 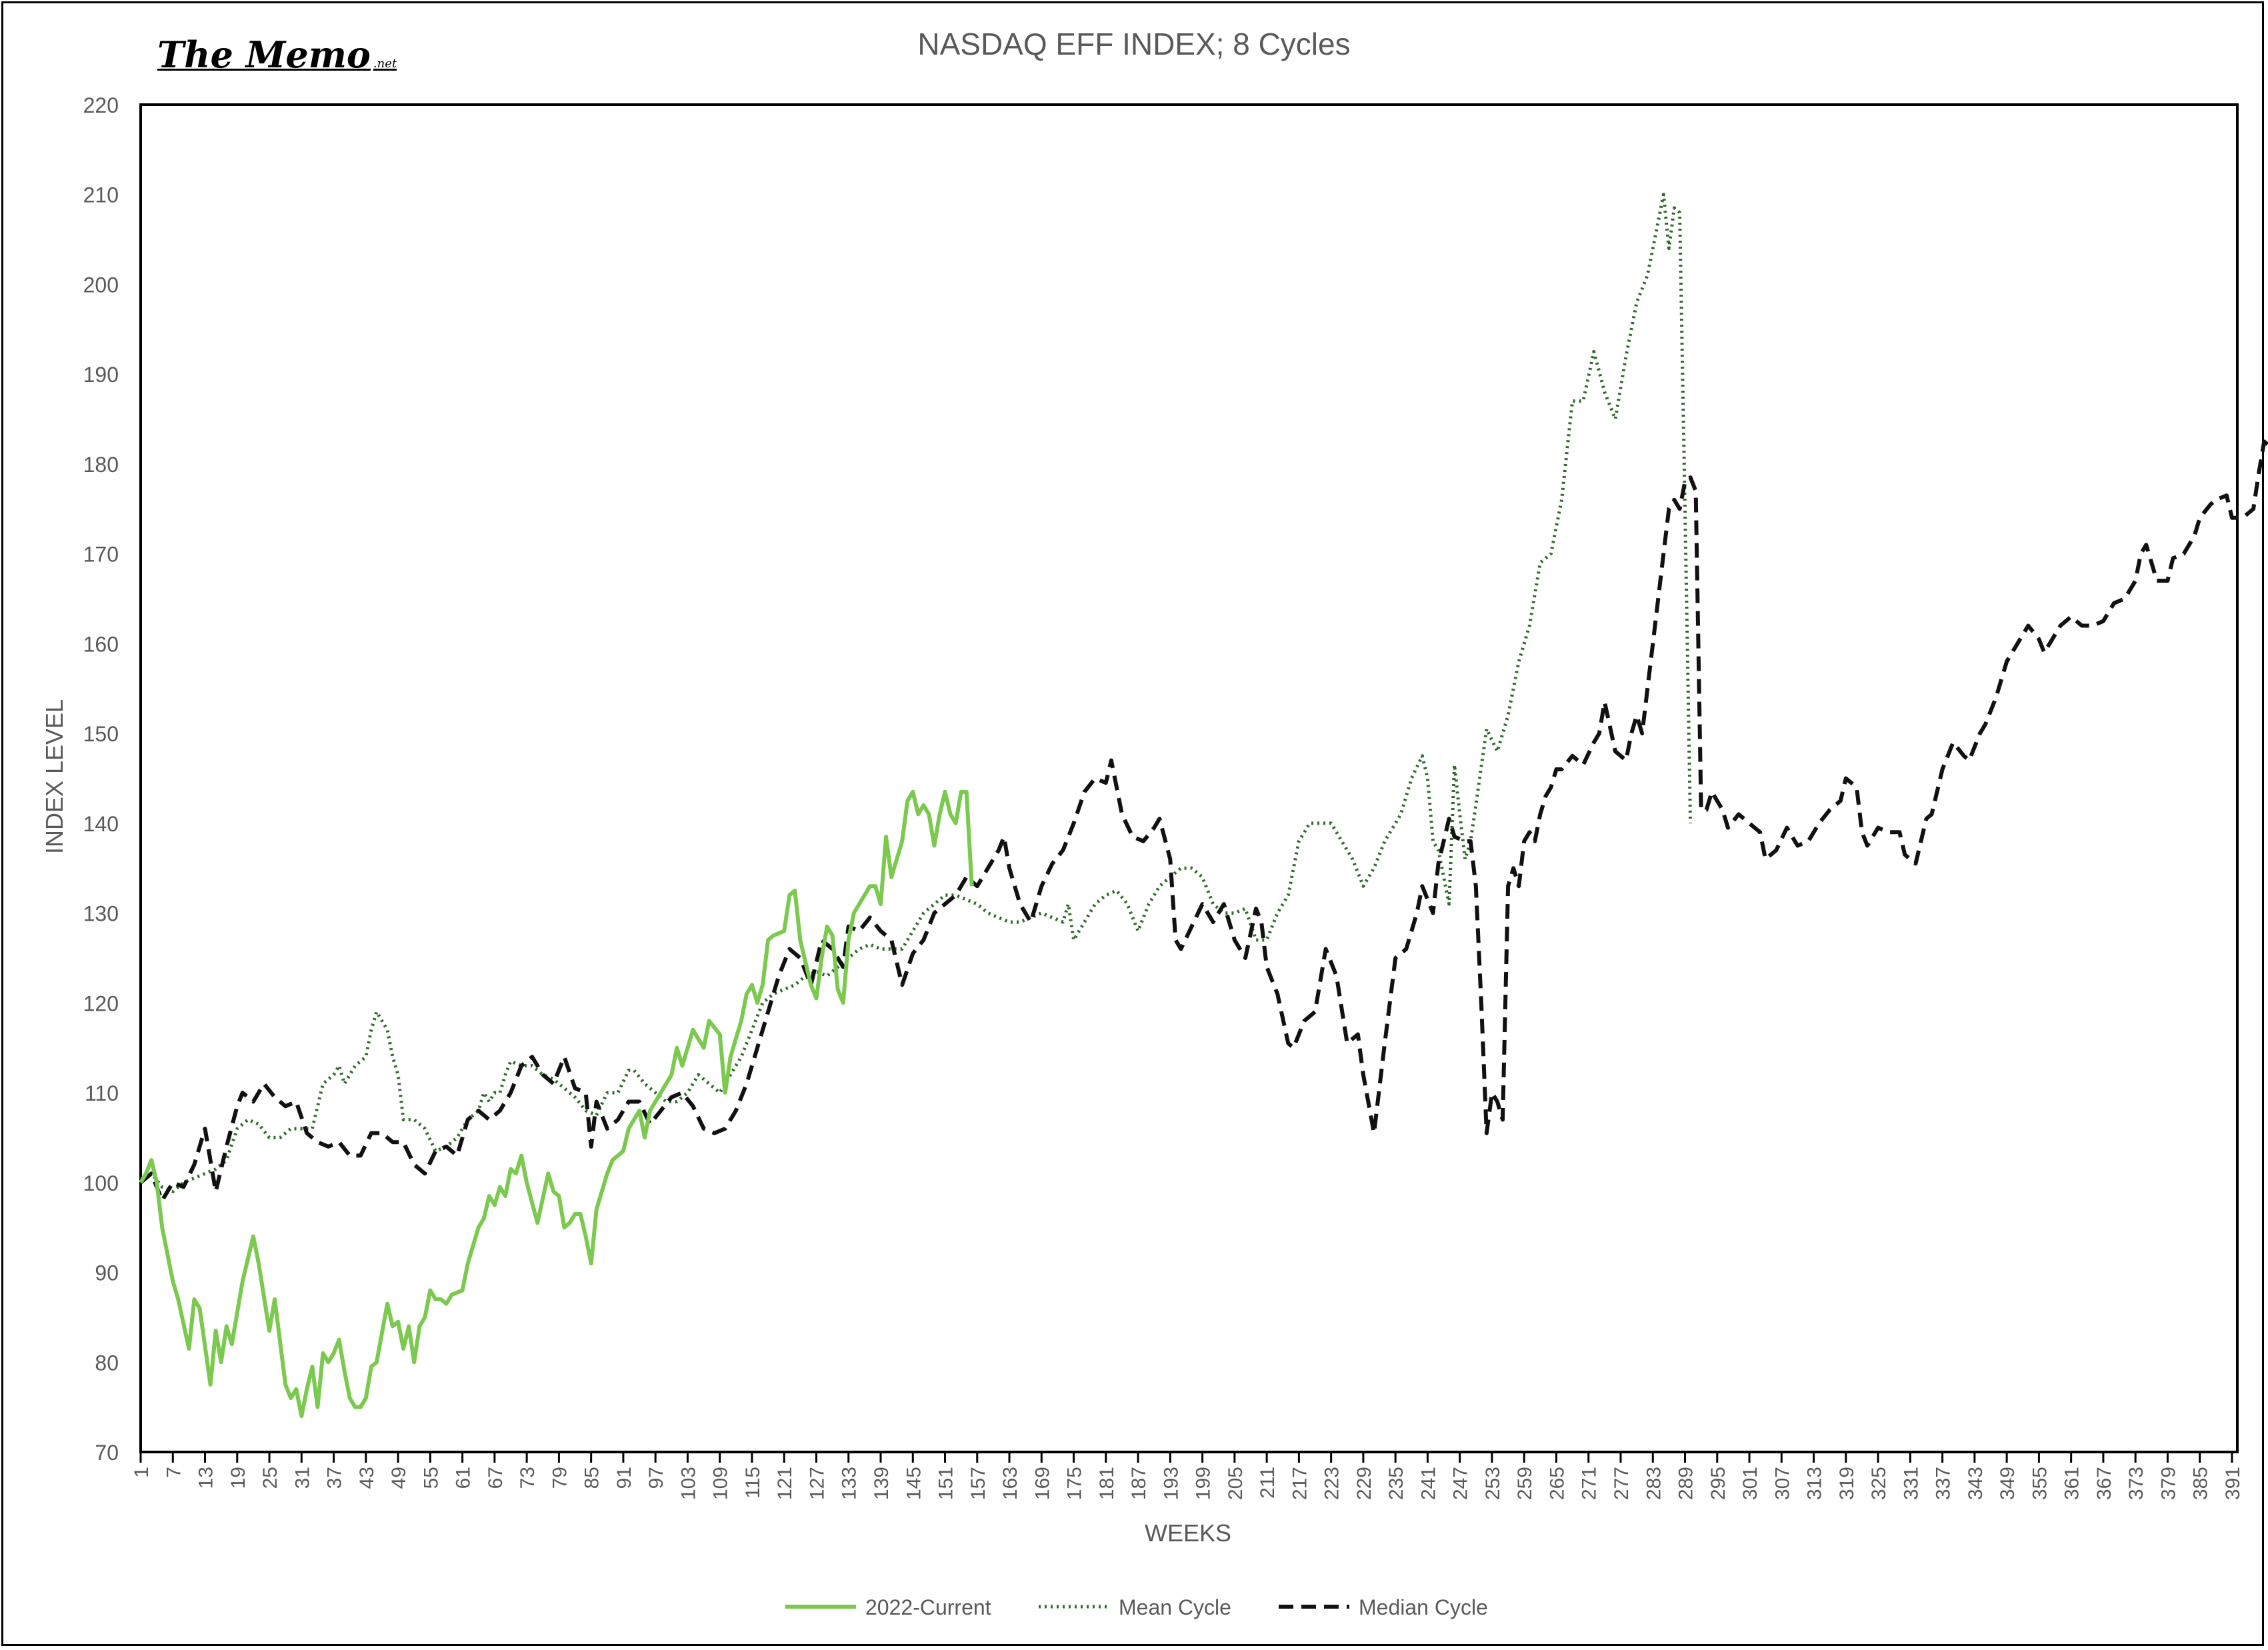 What do you see at coordinates (107, 1273) in the screenshot?
I see `y-tick-label: 90` at bounding box center [107, 1273].